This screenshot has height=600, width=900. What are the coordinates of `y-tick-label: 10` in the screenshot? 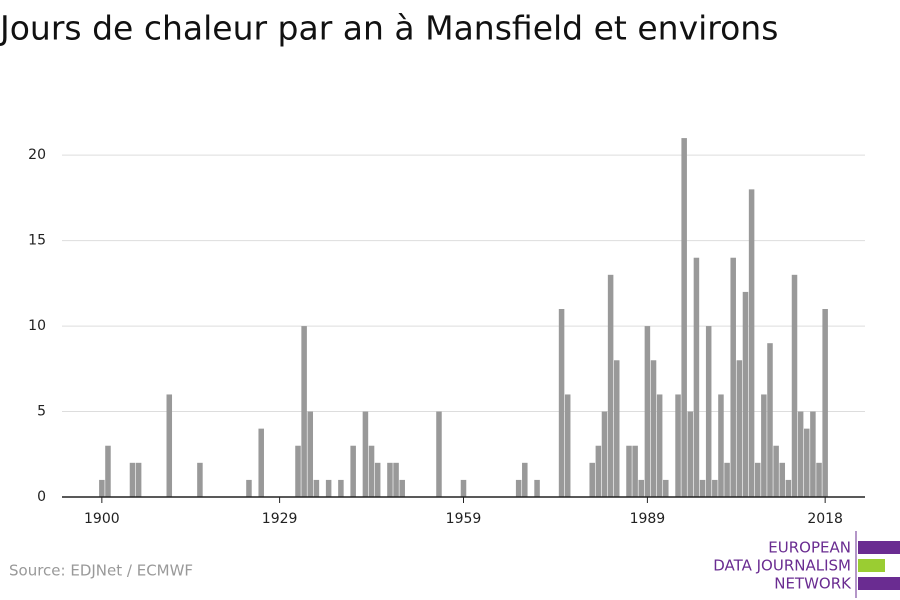 It's located at (37, 326).